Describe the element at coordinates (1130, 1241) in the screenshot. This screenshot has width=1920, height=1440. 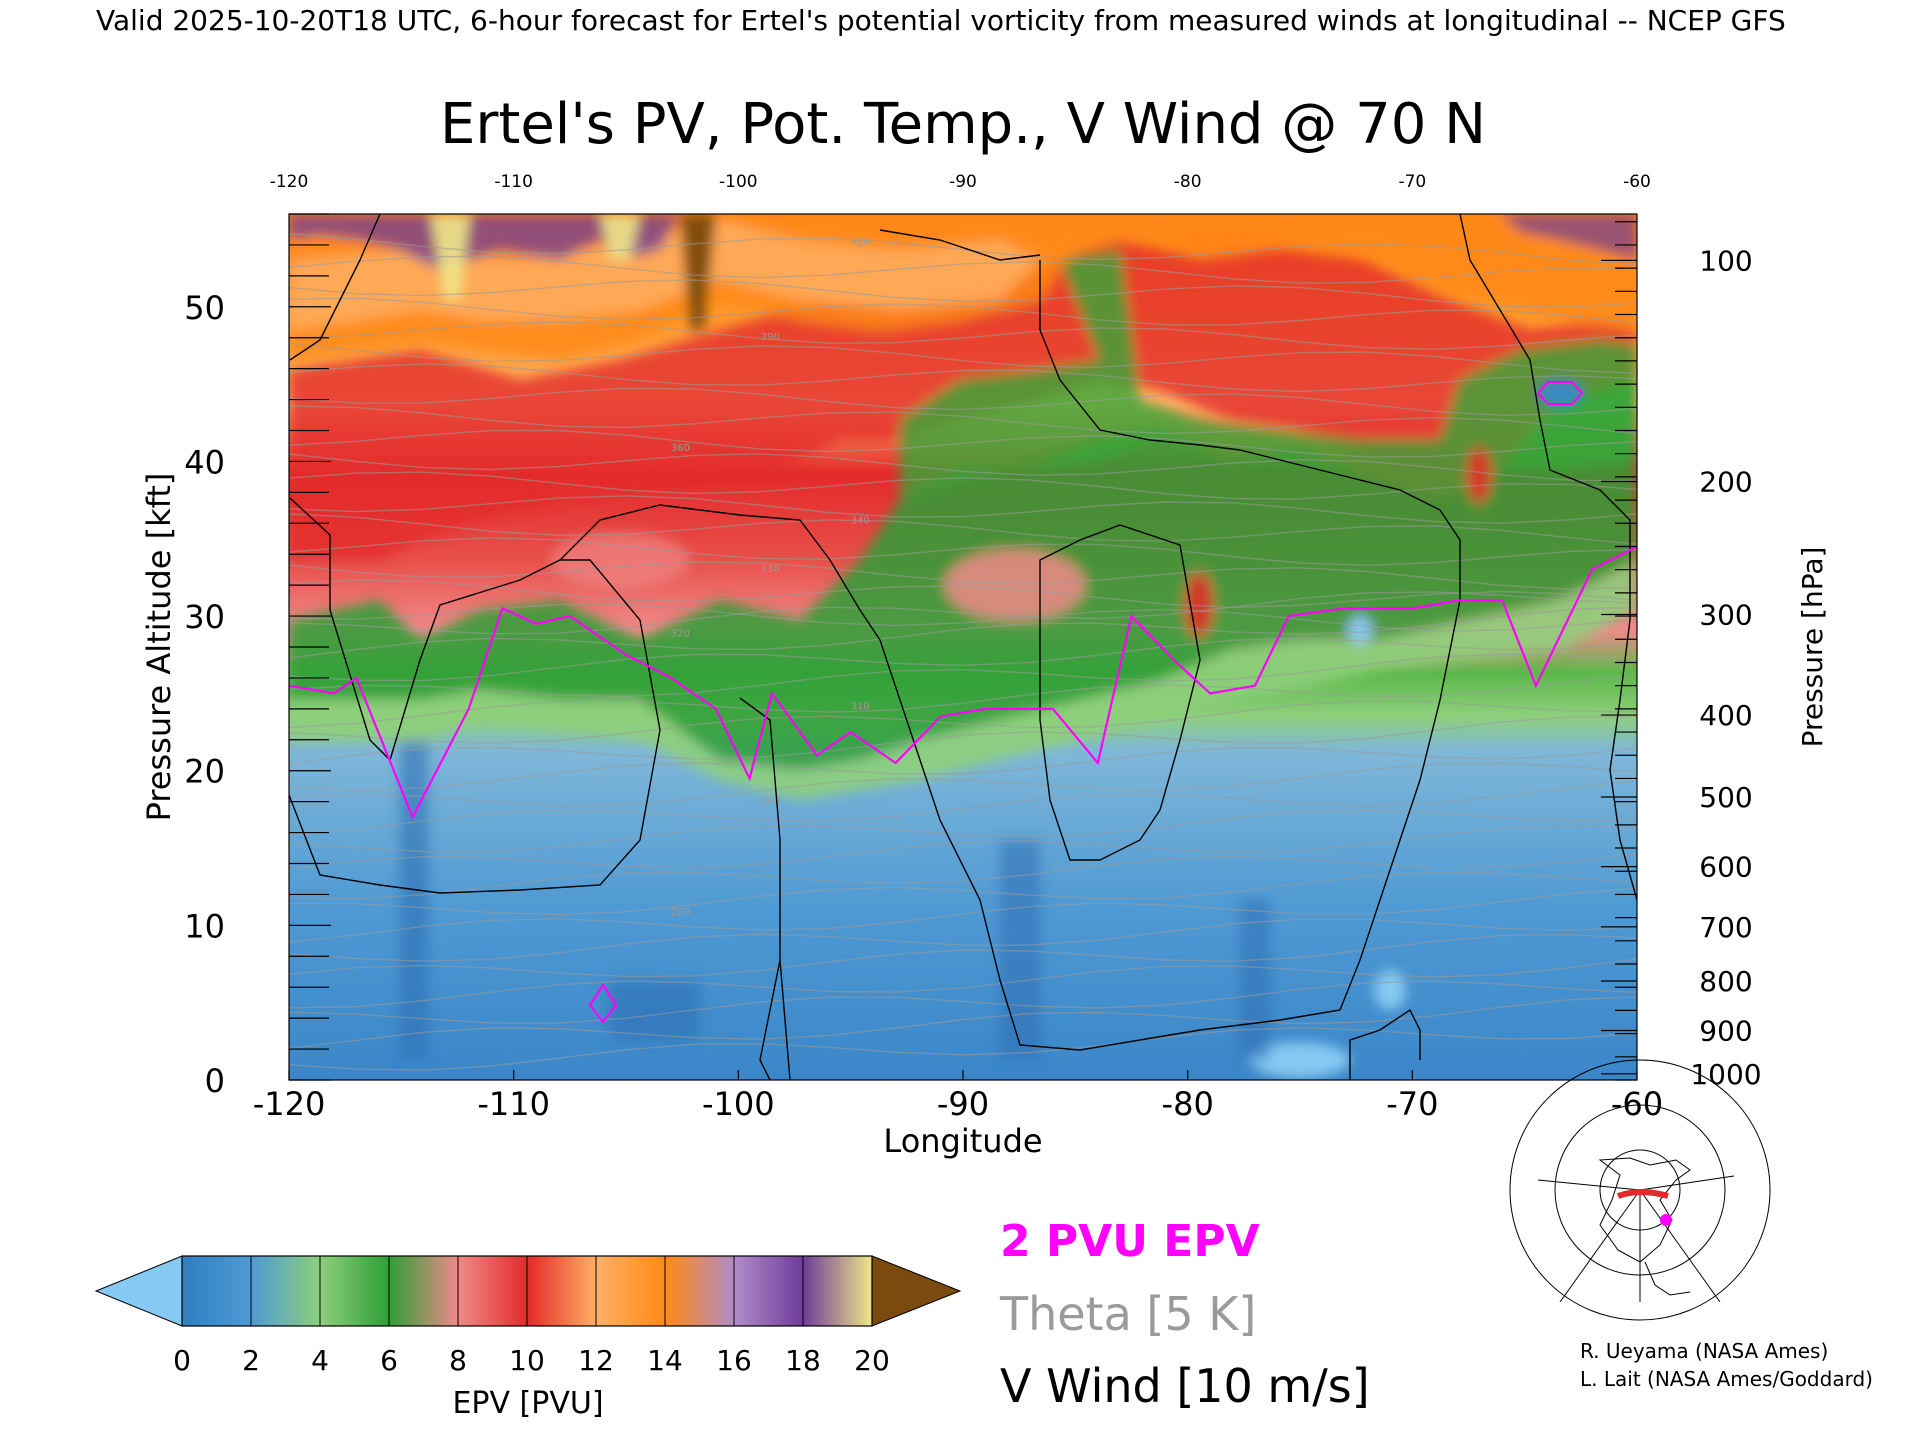
I see `legend-pvu: 2 PVU EPV` at that location.